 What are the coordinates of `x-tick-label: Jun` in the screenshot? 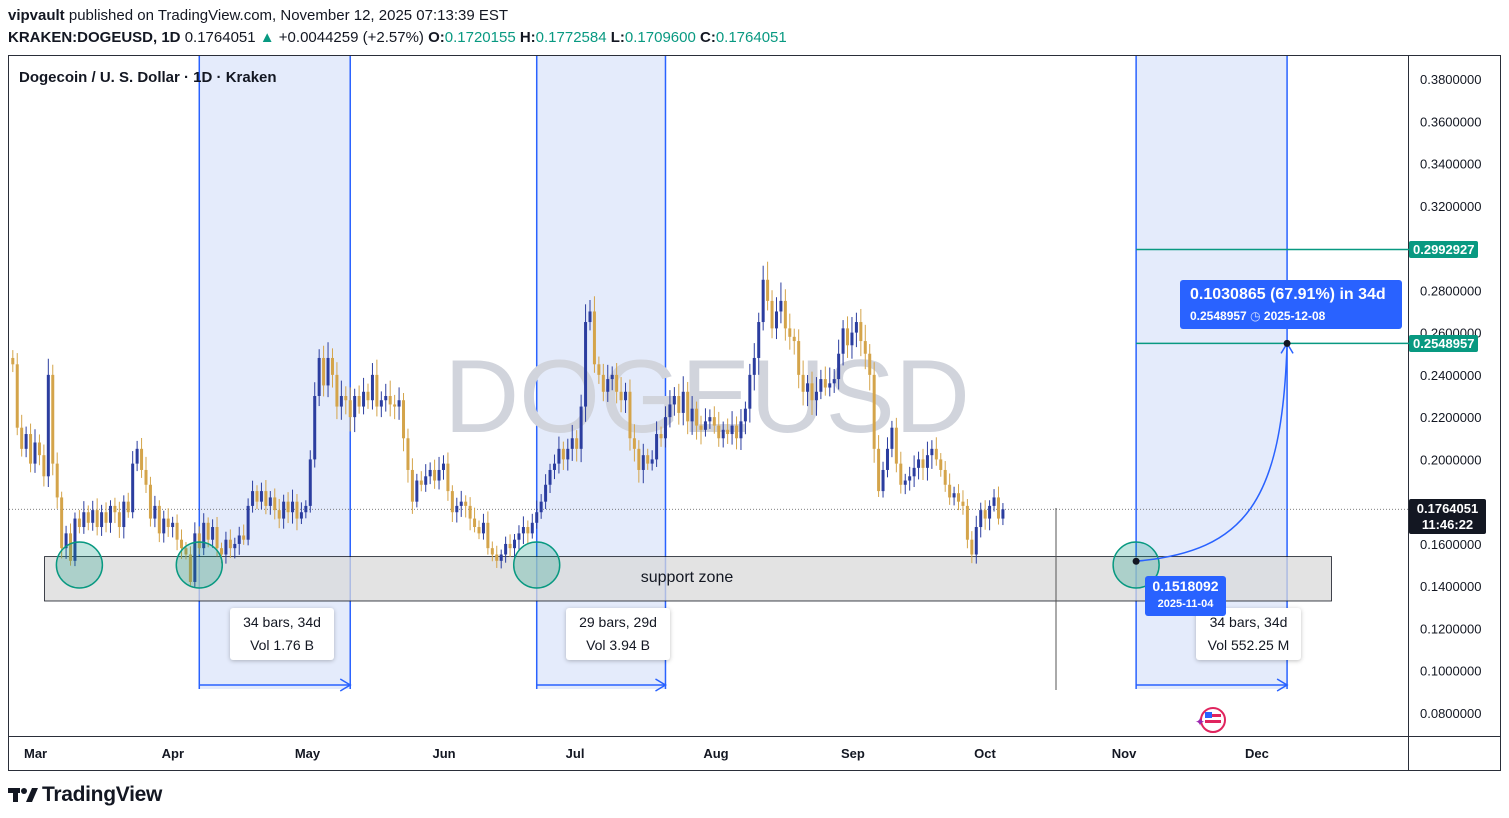 It's located at (443, 753).